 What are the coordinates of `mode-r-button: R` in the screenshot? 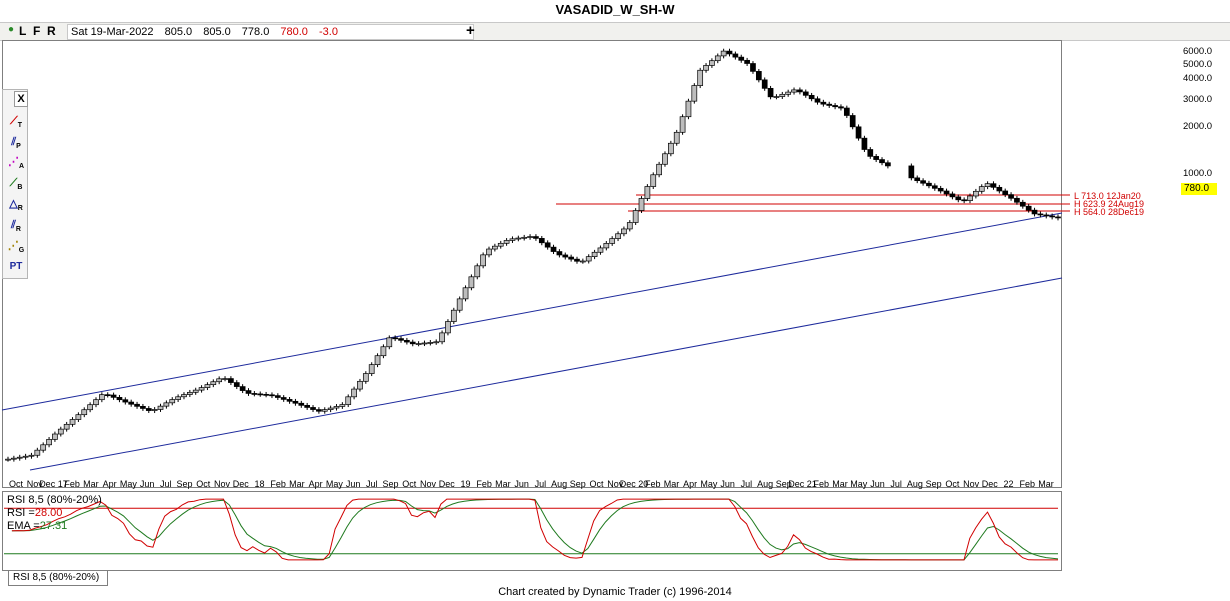 It's located at (51, 31).